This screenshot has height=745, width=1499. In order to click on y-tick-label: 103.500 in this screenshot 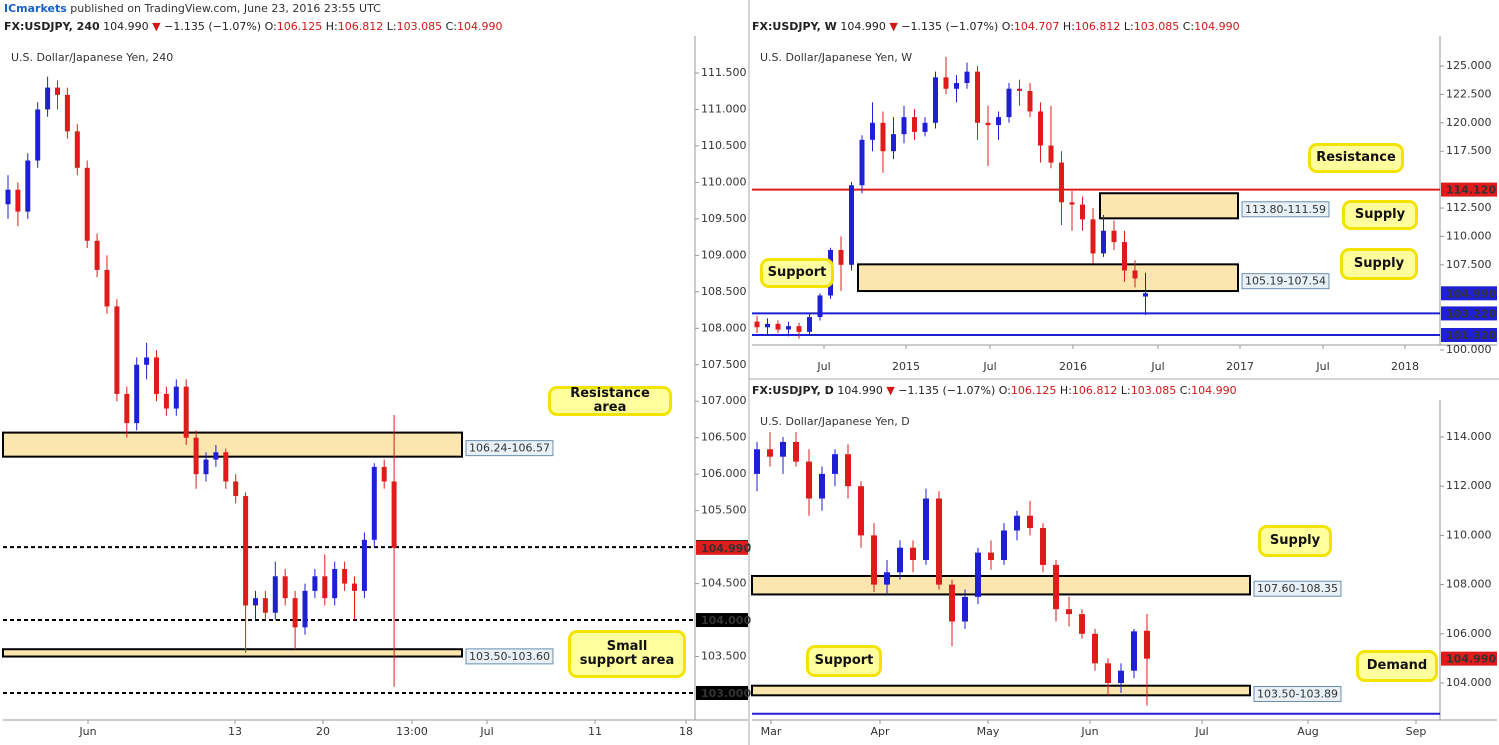, I will do `click(724, 656)`.